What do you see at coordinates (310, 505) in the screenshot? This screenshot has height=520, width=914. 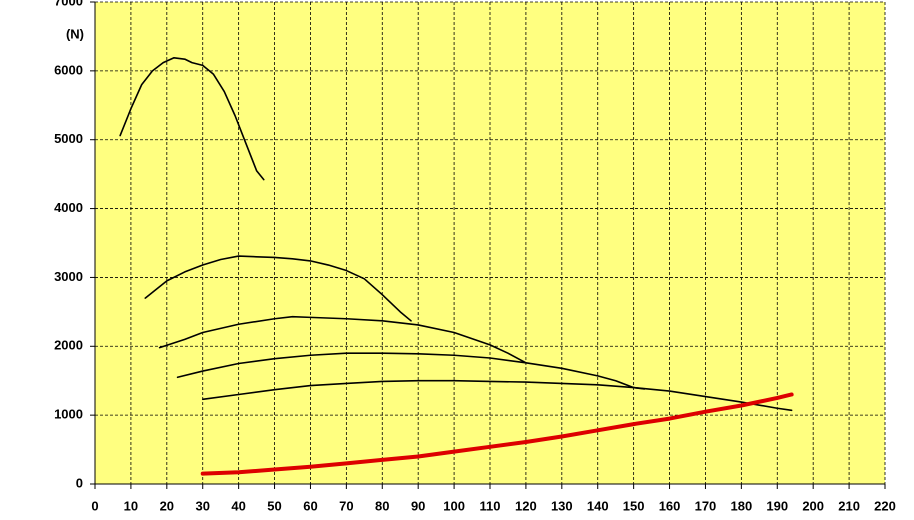 I see `x-tick-label: 60` at bounding box center [310, 505].